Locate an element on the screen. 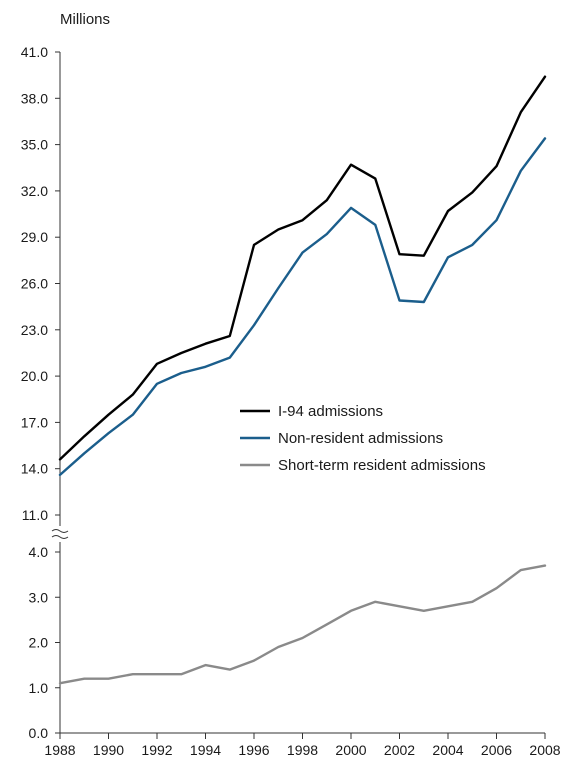  x-tick-label: 2002 is located at coordinates (399, 750).